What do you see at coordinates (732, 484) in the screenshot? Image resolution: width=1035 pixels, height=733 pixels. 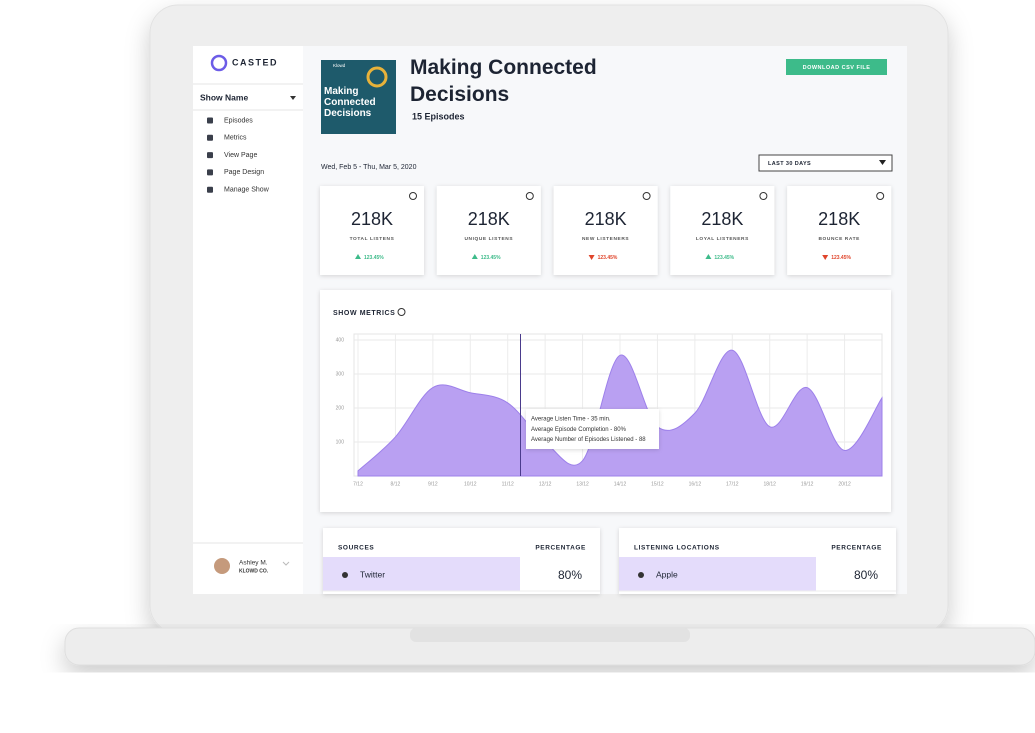 I see `x-tick-label: 17/12` at bounding box center [732, 484].